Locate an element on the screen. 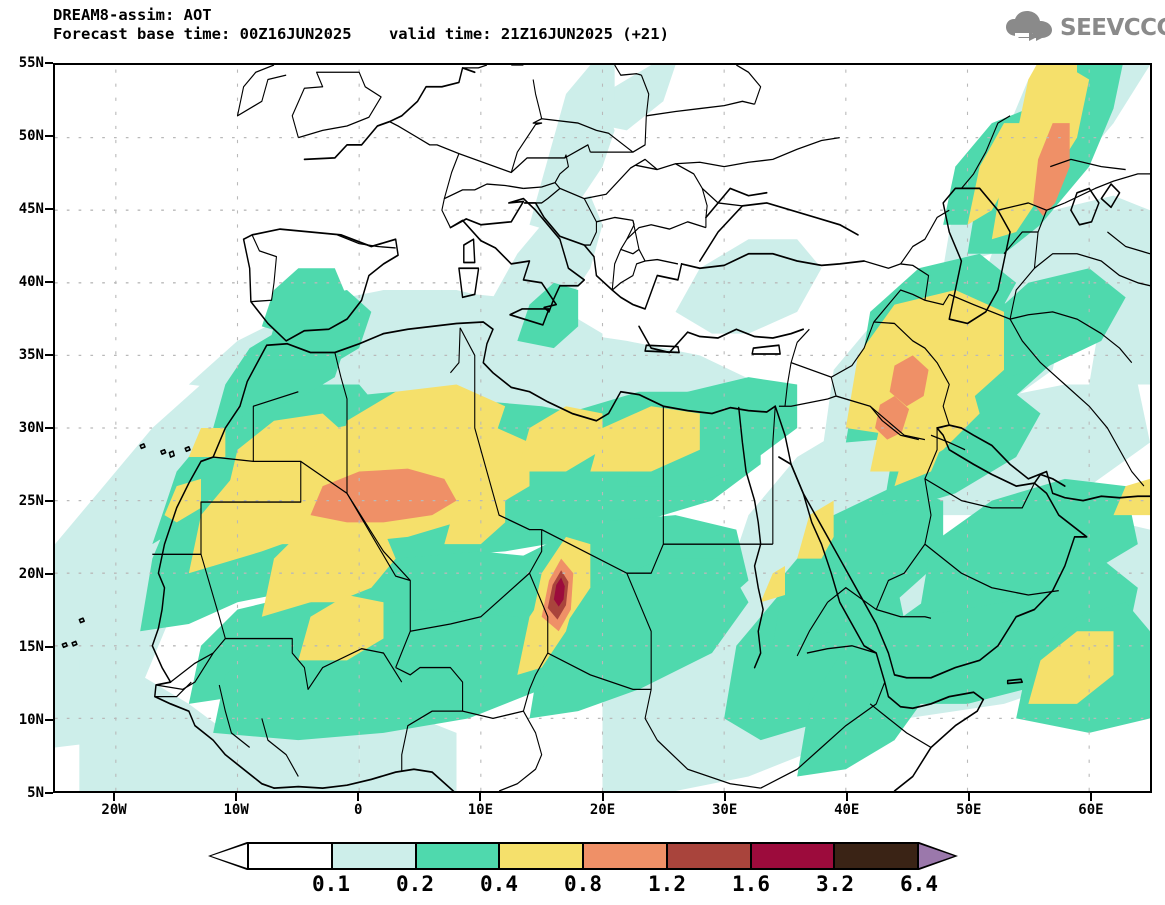 The height and width of the screenshot is (905, 1165). colorbar-over-fill is located at coordinates (936, 856).